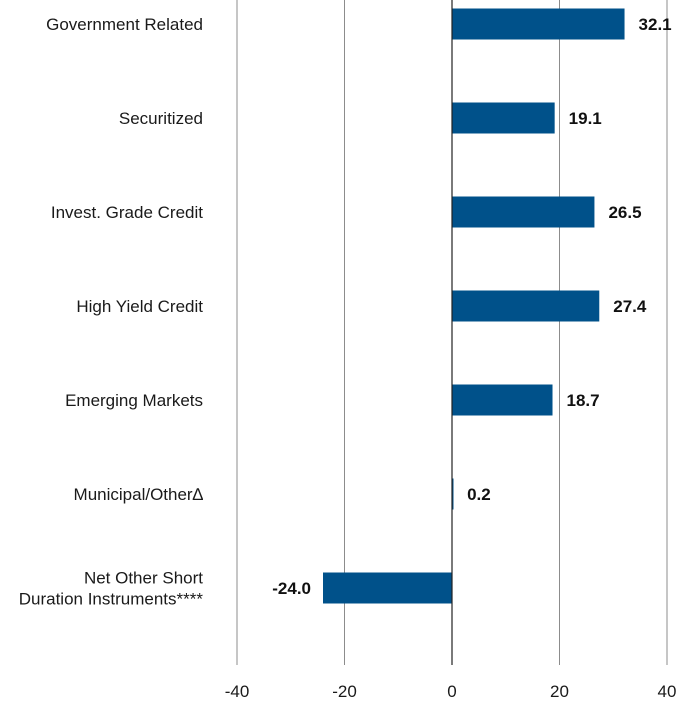  I want to click on value-label: 19.1, so click(585, 118).